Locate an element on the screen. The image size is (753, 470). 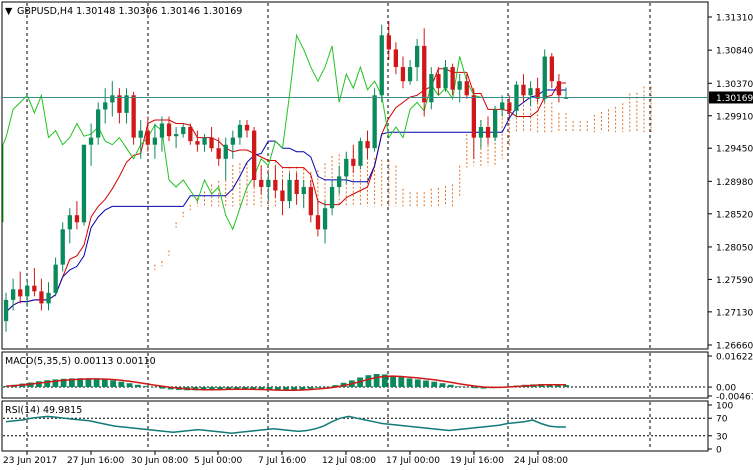
rsi-tick-label: 0 is located at coordinates (719, 451).